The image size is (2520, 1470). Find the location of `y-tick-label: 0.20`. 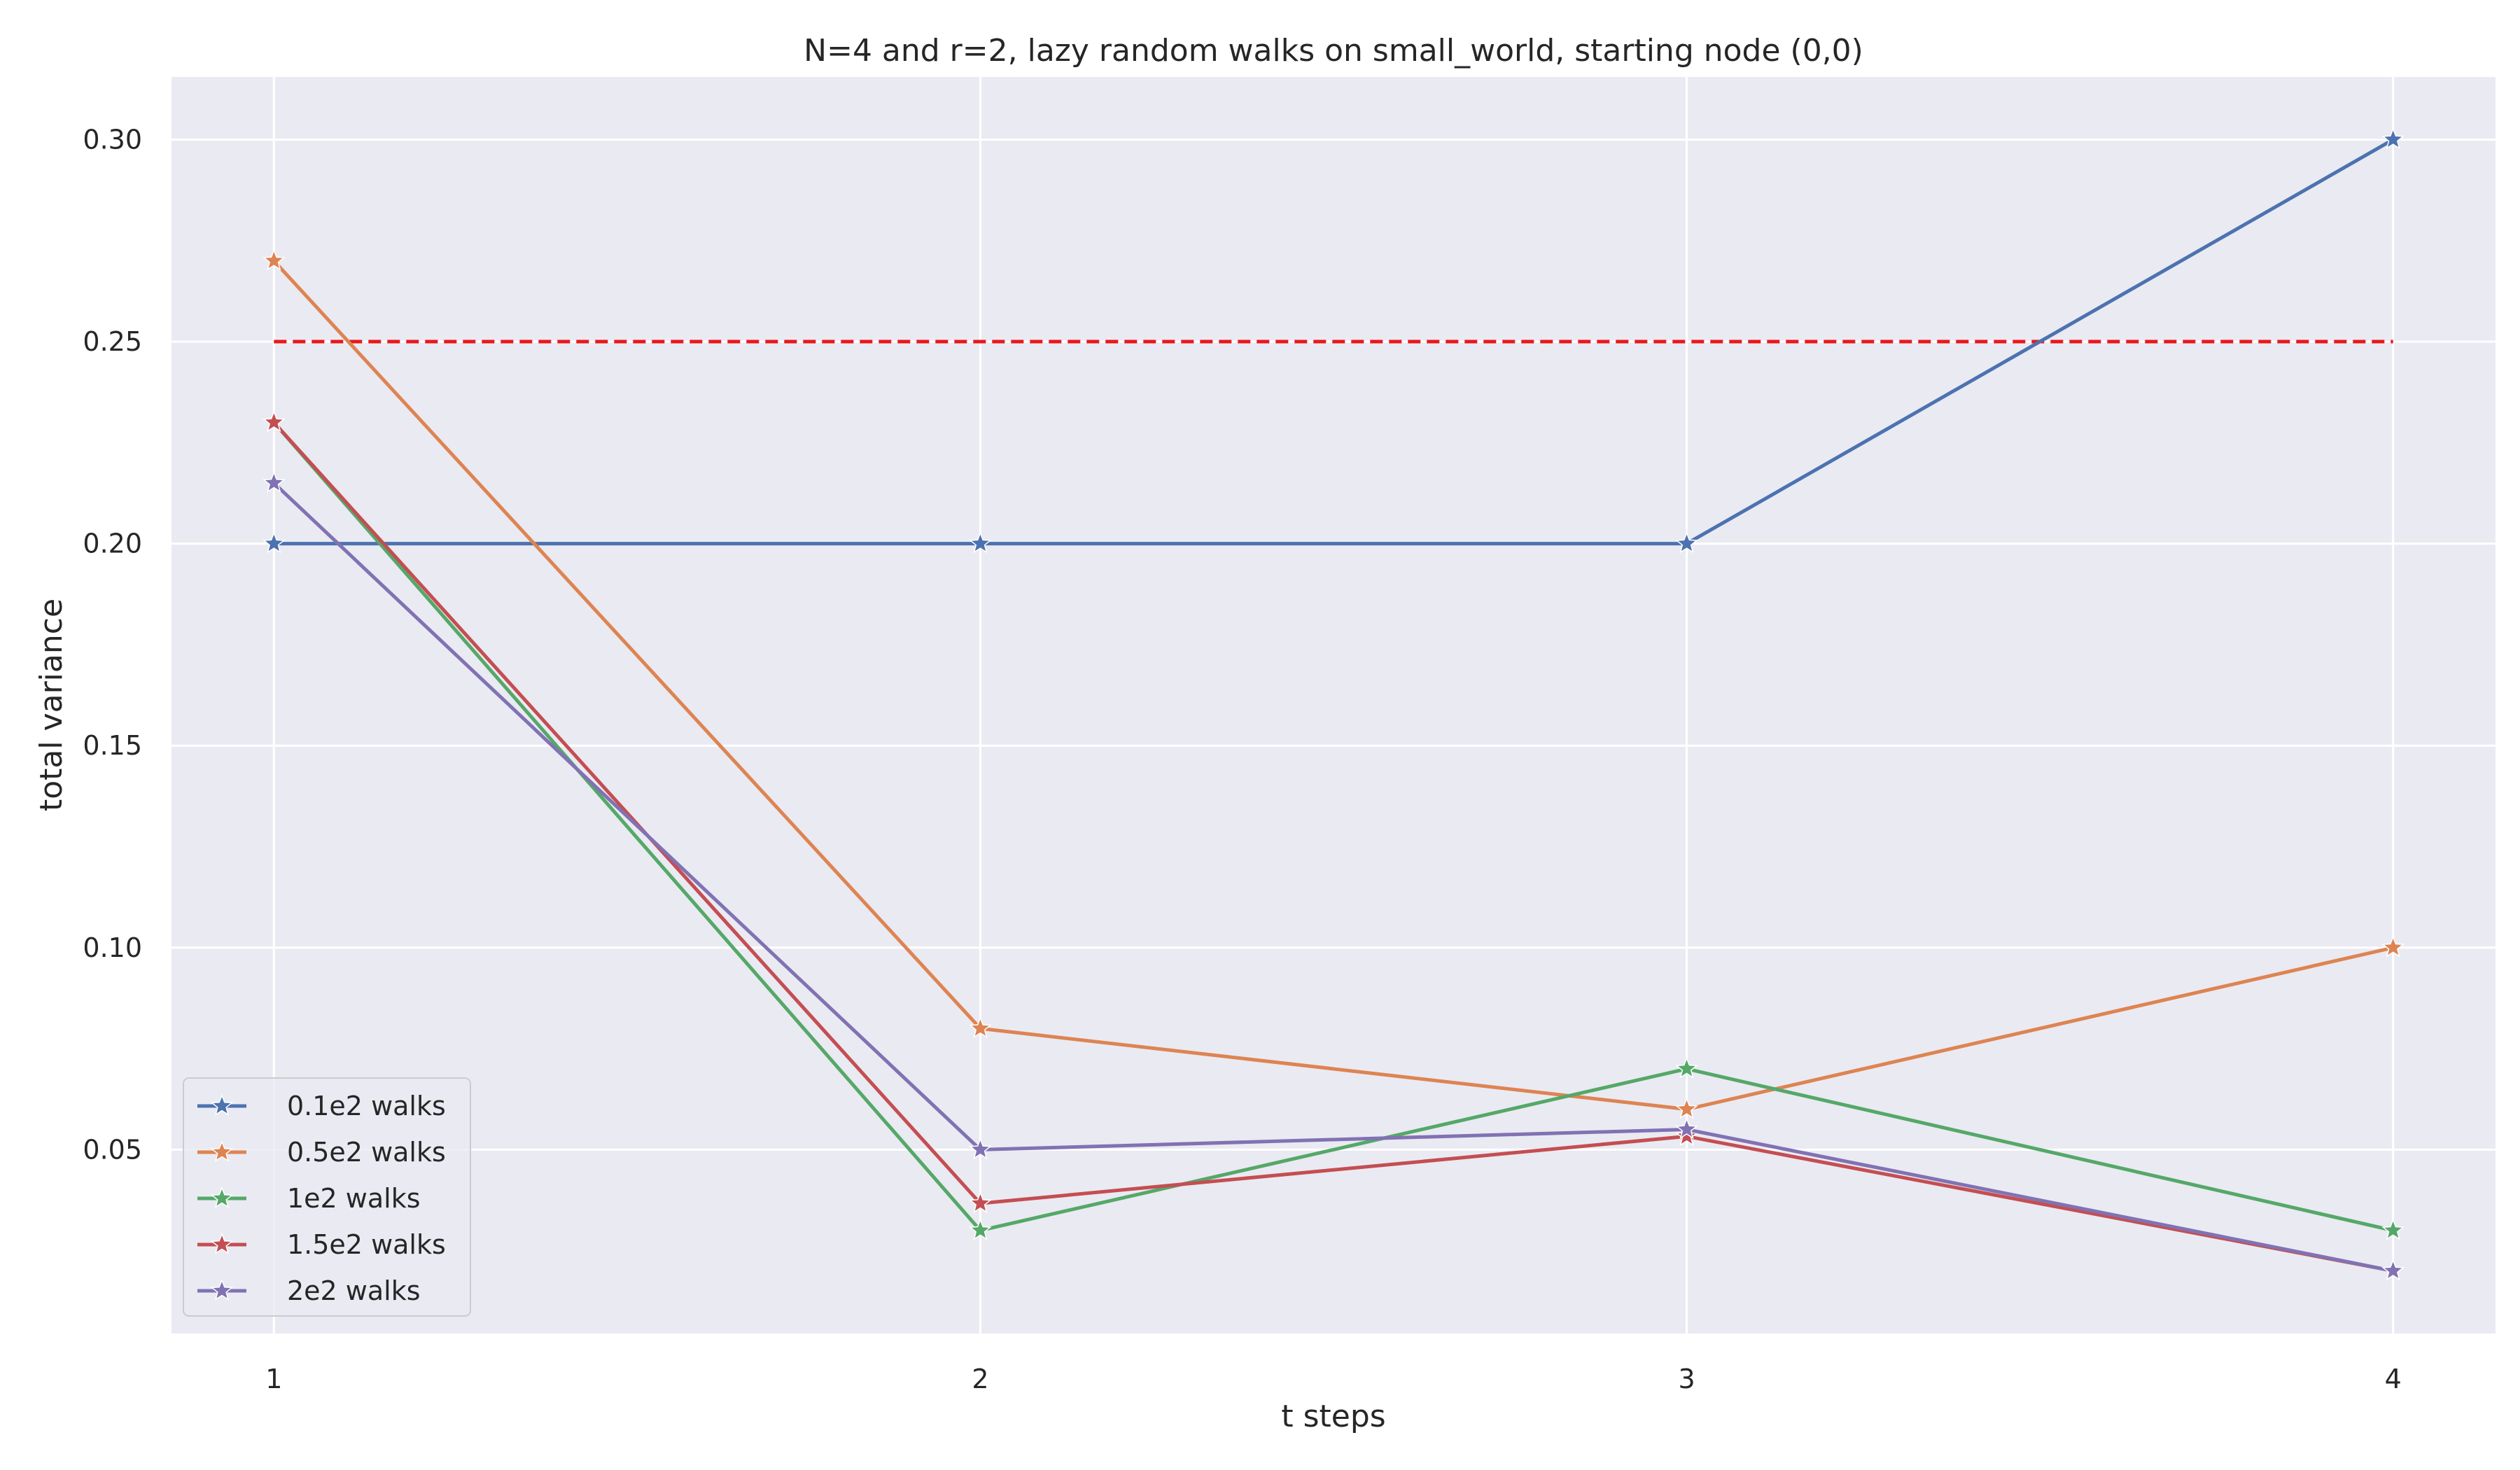

y-tick-label: 0.20 is located at coordinates (112, 543).